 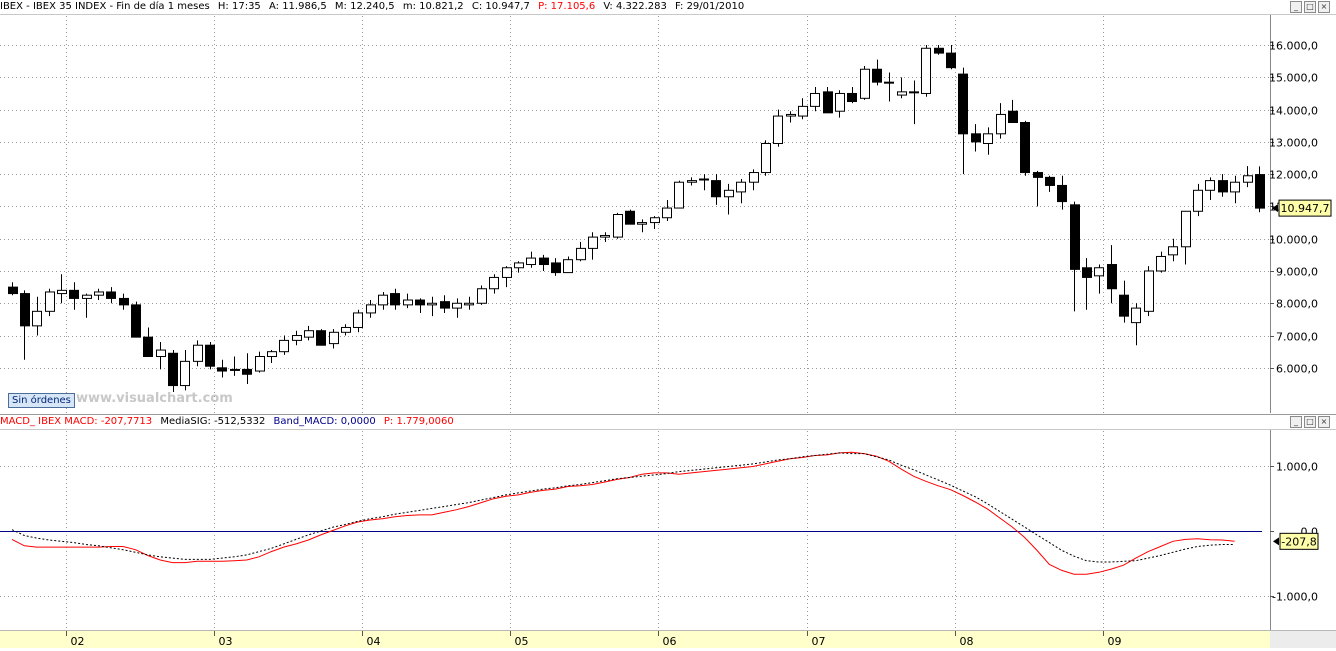 What do you see at coordinates (1305, 208) in the screenshot?
I see `last-price-label: 10.947,7` at bounding box center [1305, 208].